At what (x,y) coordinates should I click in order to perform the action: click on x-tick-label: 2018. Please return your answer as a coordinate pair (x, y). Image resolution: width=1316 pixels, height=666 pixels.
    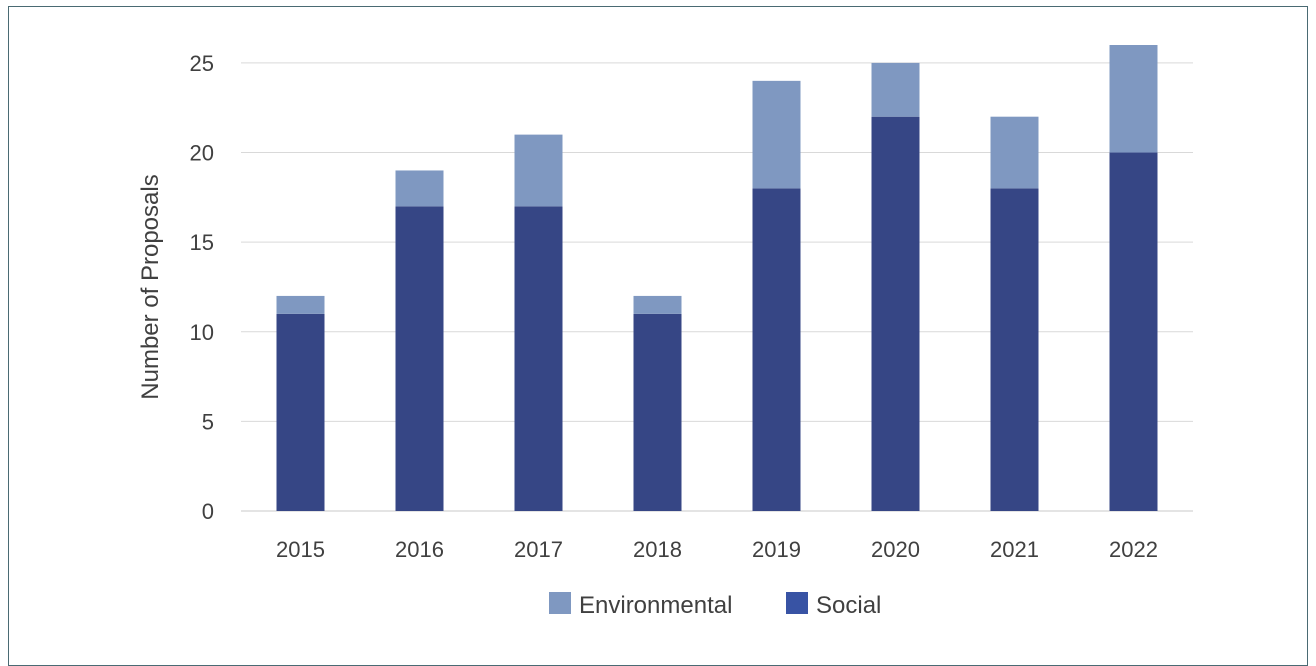
    Looking at the image, I should click on (657, 549).